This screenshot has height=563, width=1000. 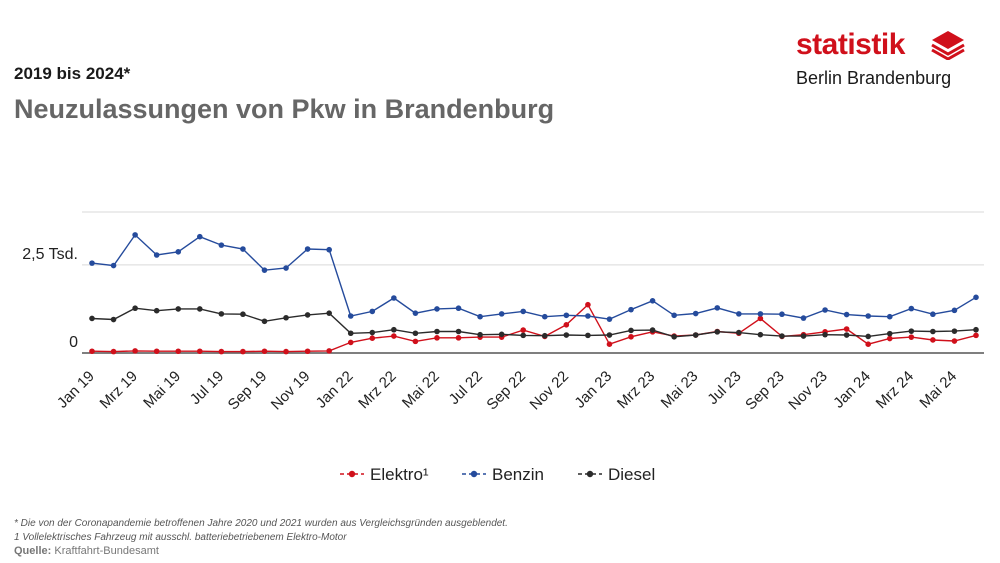 What do you see at coordinates (850, 44) in the screenshot?
I see `logo-wordmark: statistik` at bounding box center [850, 44].